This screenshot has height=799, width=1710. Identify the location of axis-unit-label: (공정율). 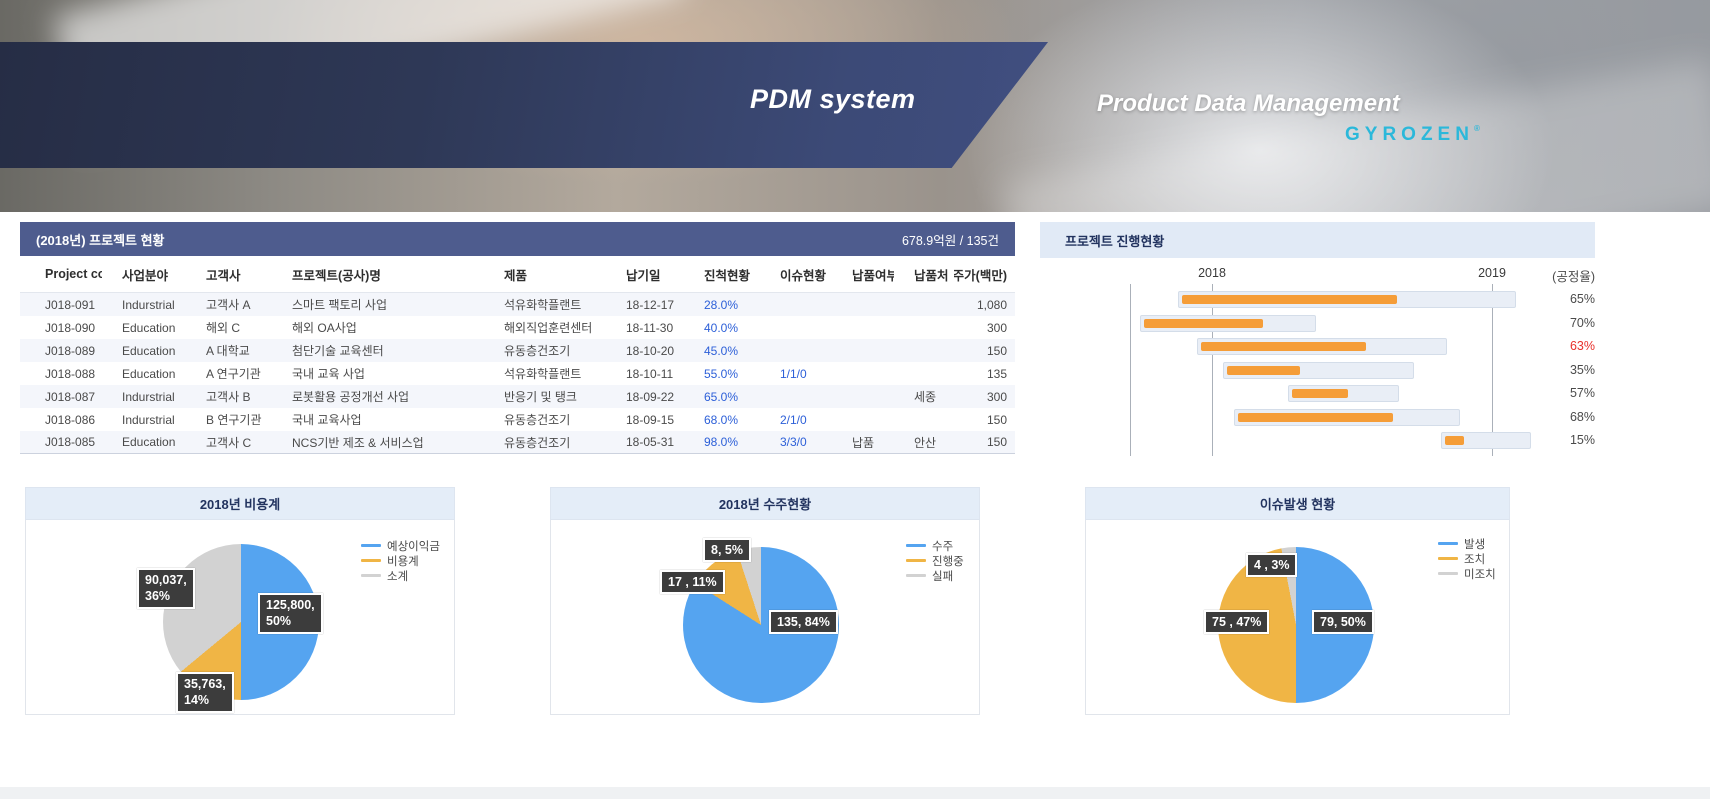
(1573, 277).